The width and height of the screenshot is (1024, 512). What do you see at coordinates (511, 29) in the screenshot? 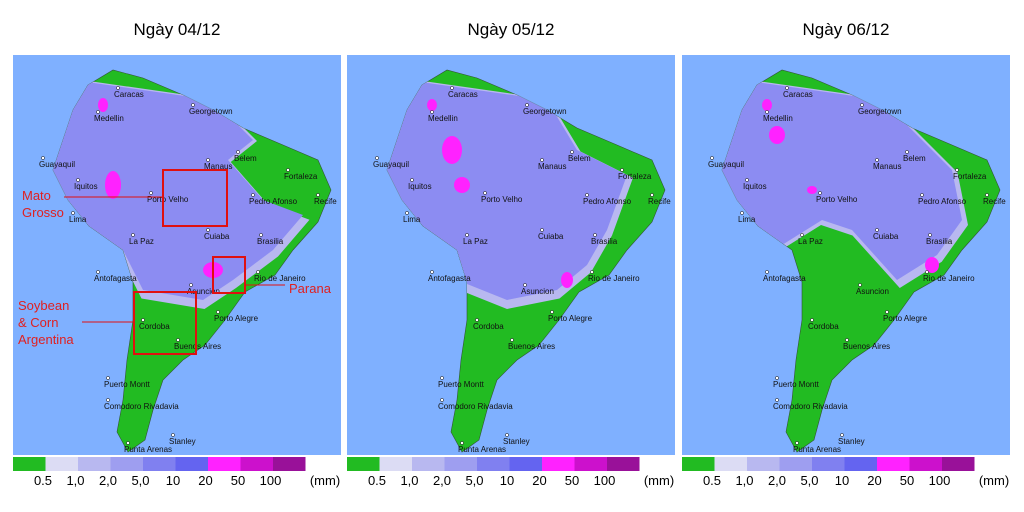
I see `panel-title: Ngày 05/12` at bounding box center [511, 29].